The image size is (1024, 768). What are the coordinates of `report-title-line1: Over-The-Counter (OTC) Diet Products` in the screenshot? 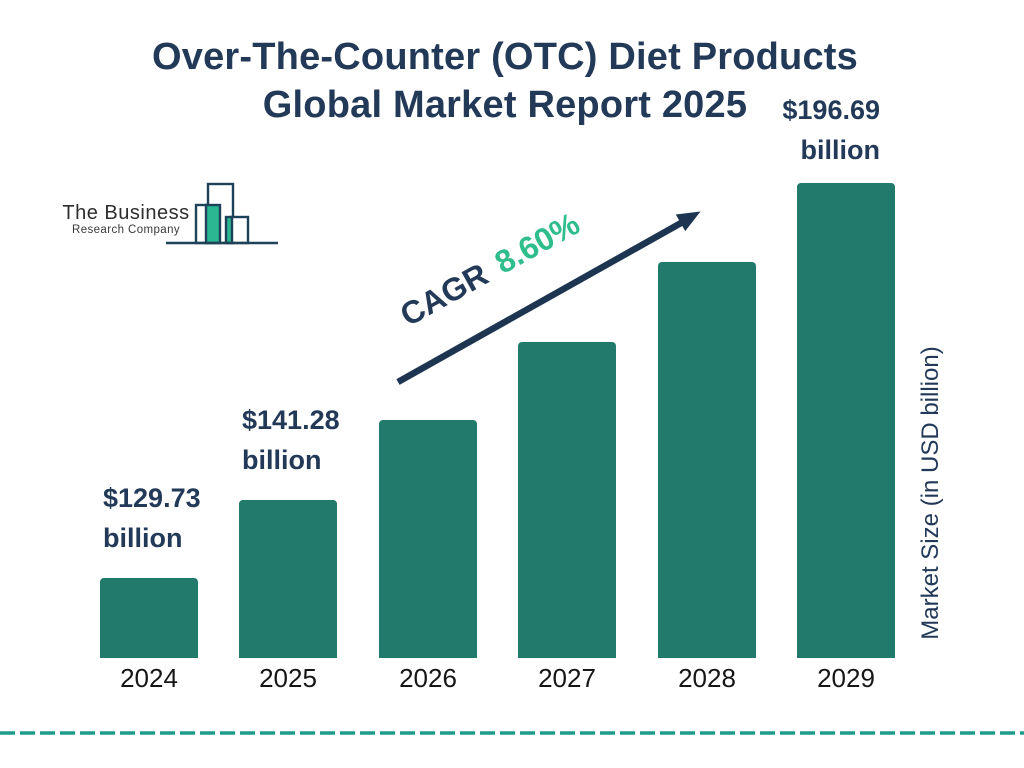 It's located at (504, 57).